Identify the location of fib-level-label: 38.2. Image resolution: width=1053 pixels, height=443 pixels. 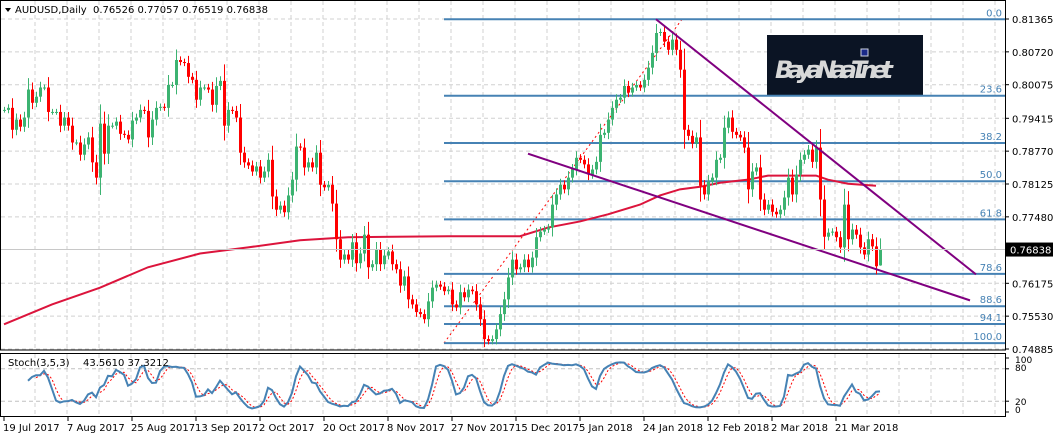
(991, 137).